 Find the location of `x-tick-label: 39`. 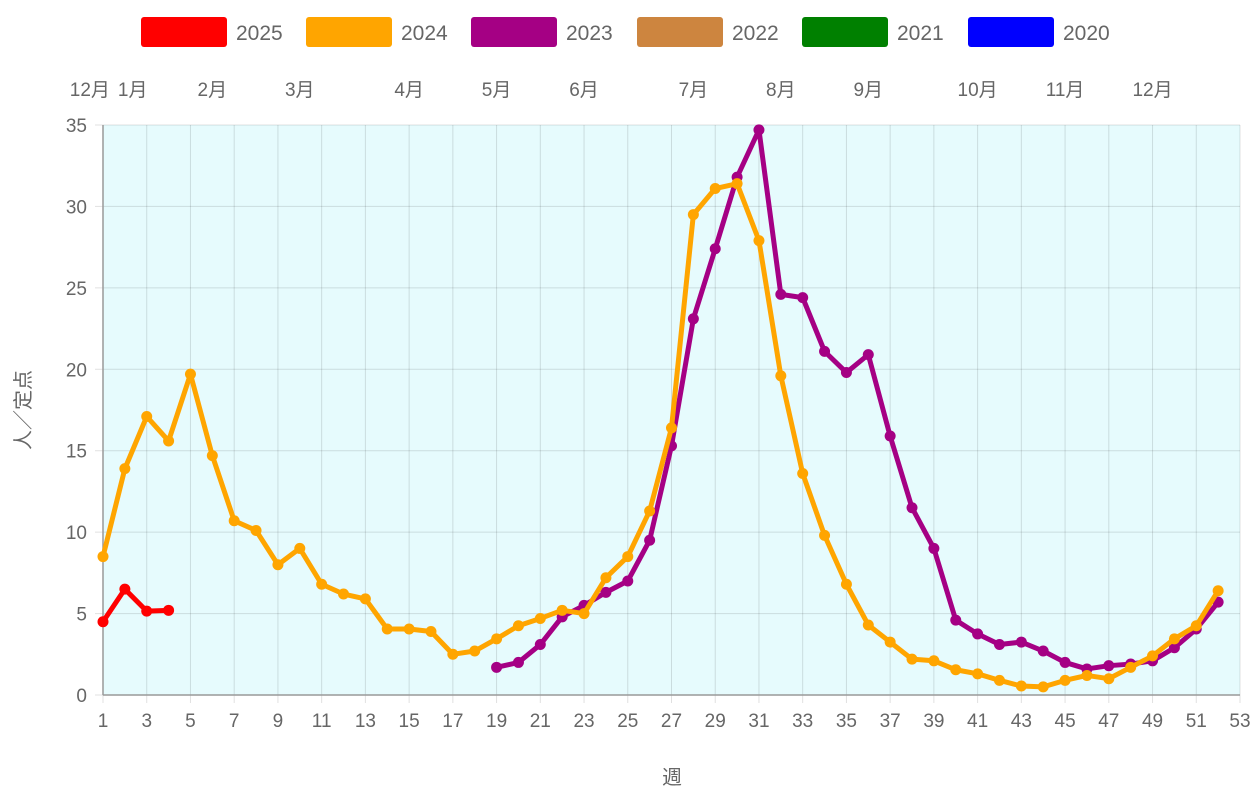

x-tick-label: 39 is located at coordinates (933, 721).